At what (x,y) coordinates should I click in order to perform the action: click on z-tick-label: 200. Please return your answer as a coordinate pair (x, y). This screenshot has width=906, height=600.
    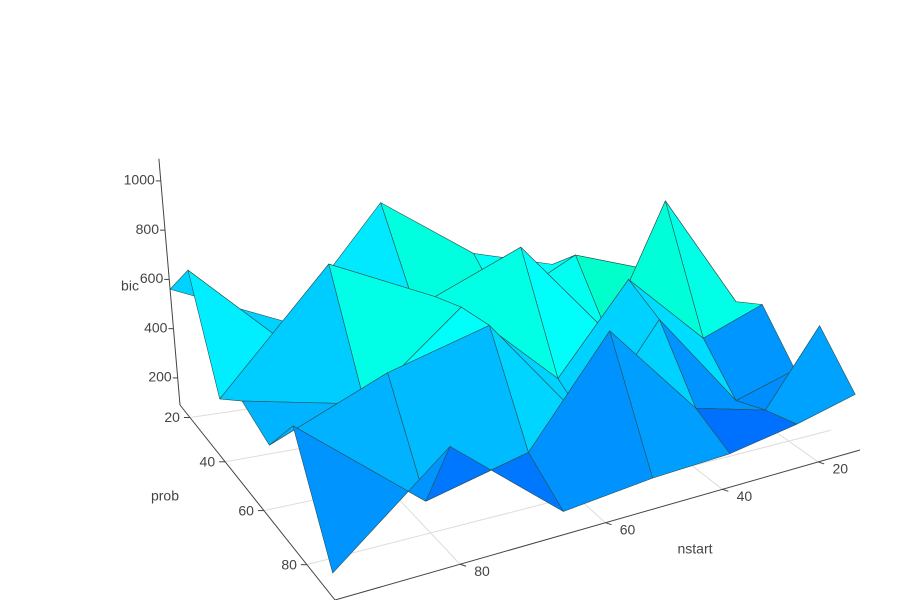
    Looking at the image, I should click on (160, 377).